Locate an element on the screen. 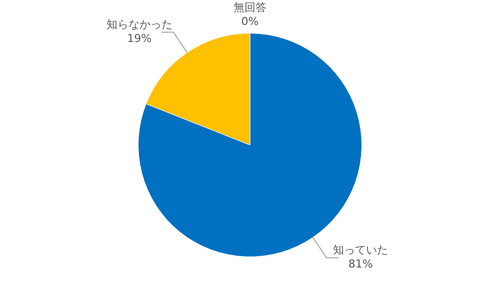 This screenshot has height=291, width=500. category-label: 無回答 is located at coordinates (250, 7).